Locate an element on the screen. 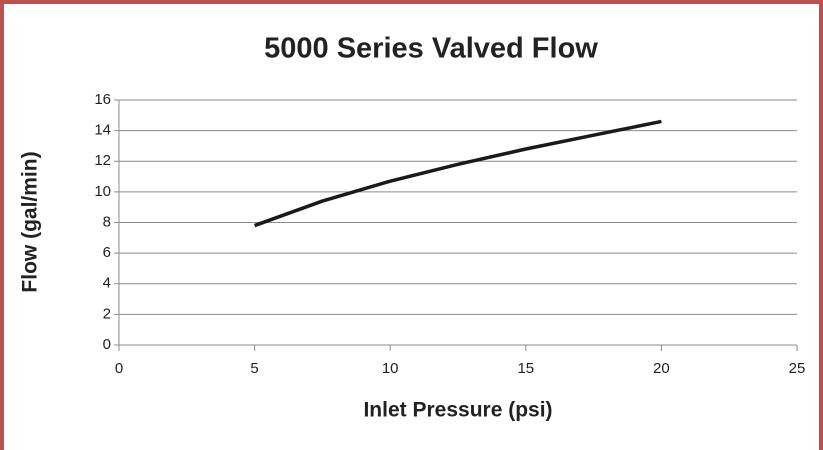 The width and height of the screenshot is (823, 450). y-tick-label: 2 is located at coordinates (107, 313).